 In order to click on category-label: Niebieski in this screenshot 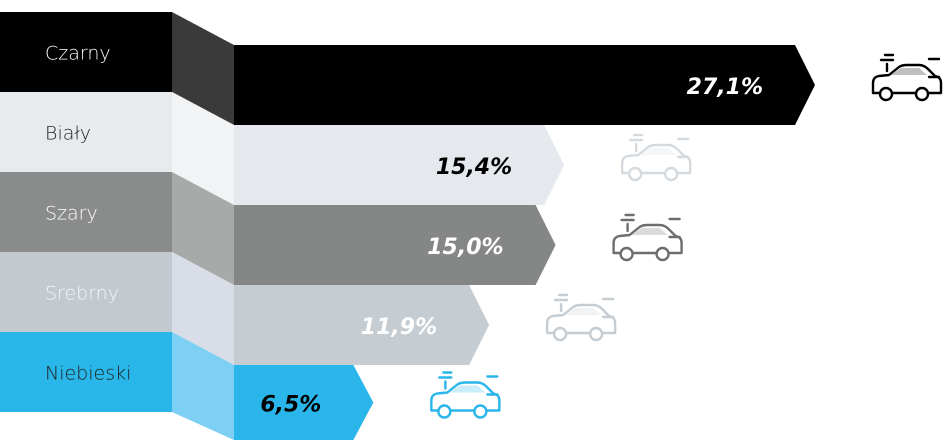, I will do `click(88, 374)`.